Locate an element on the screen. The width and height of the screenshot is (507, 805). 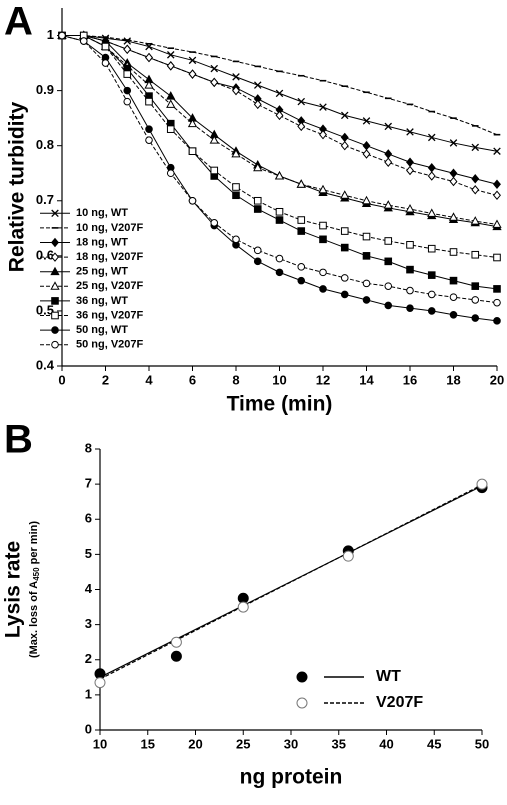
note-text: (Max. loss of A is located at coordinates (34, 619).